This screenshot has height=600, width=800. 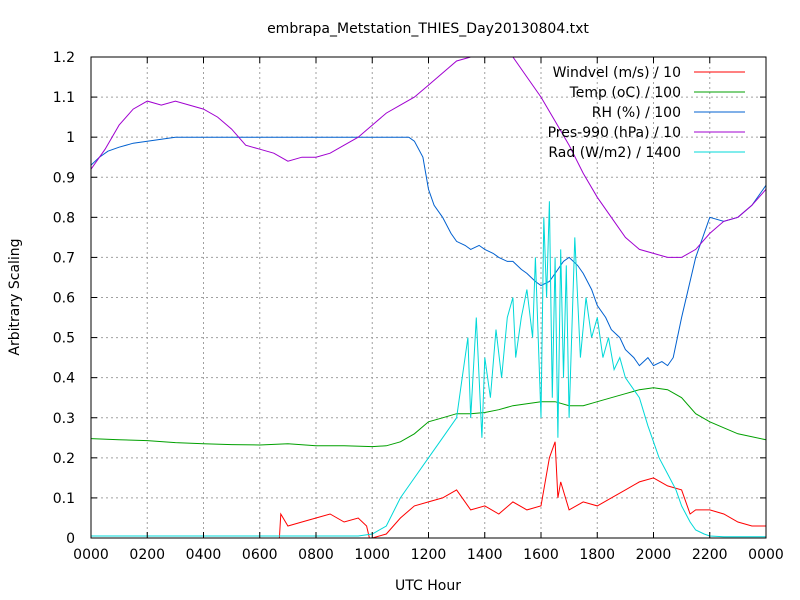 What do you see at coordinates (614, 153) in the screenshot?
I see `legend-label-rad: Rad (W/m2) / 1400` at bounding box center [614, 153].